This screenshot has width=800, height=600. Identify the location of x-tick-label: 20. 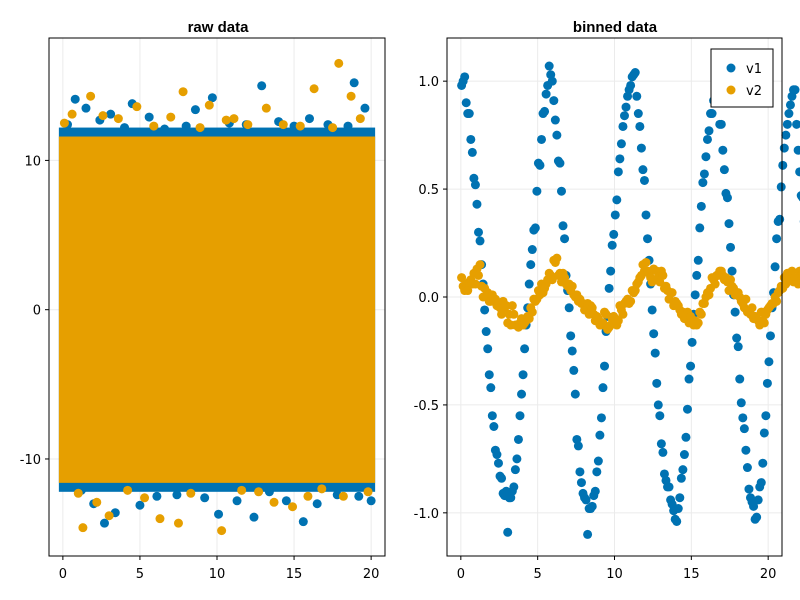
(371, 574).